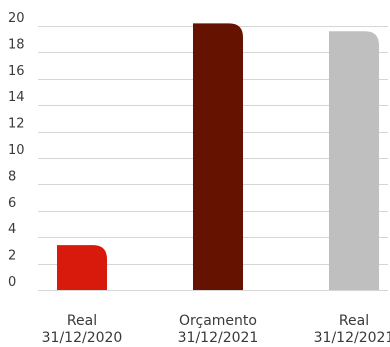  What do you see at coordinates (16, 97) in the screenshot?
I see `y-tick-label: 14` at bounding box center [16, 97].